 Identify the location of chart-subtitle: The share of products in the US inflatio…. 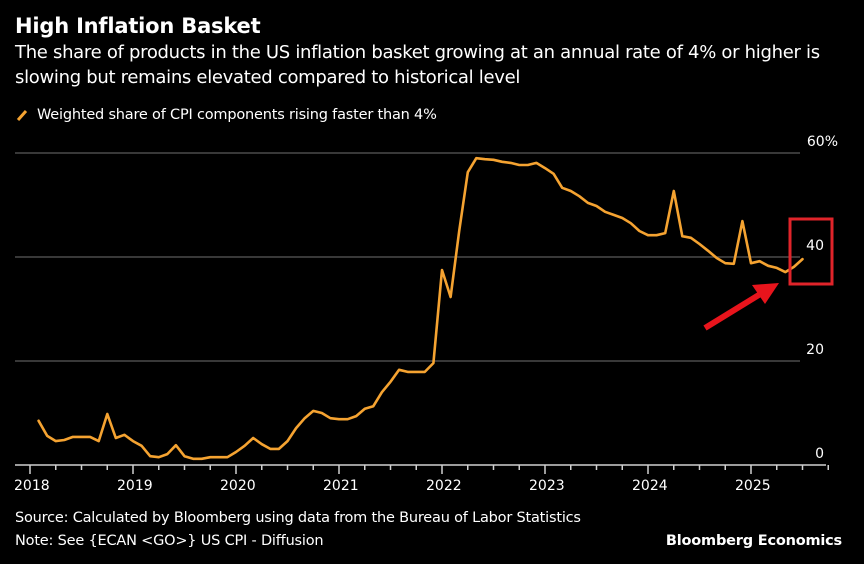
(417, 65).